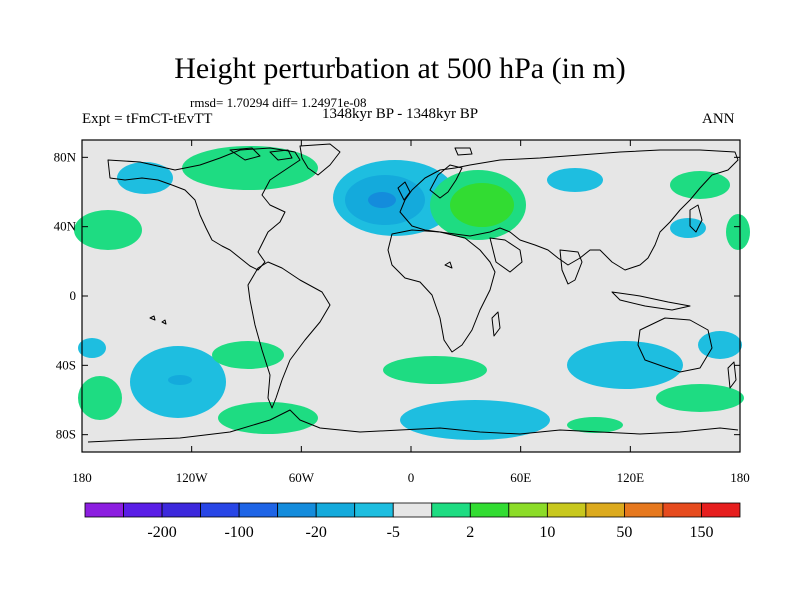 The image size is (800, 600). Describe the element at coordinates (624, 532) in the screenshot. I see `colorbar-label: 50` at that location.